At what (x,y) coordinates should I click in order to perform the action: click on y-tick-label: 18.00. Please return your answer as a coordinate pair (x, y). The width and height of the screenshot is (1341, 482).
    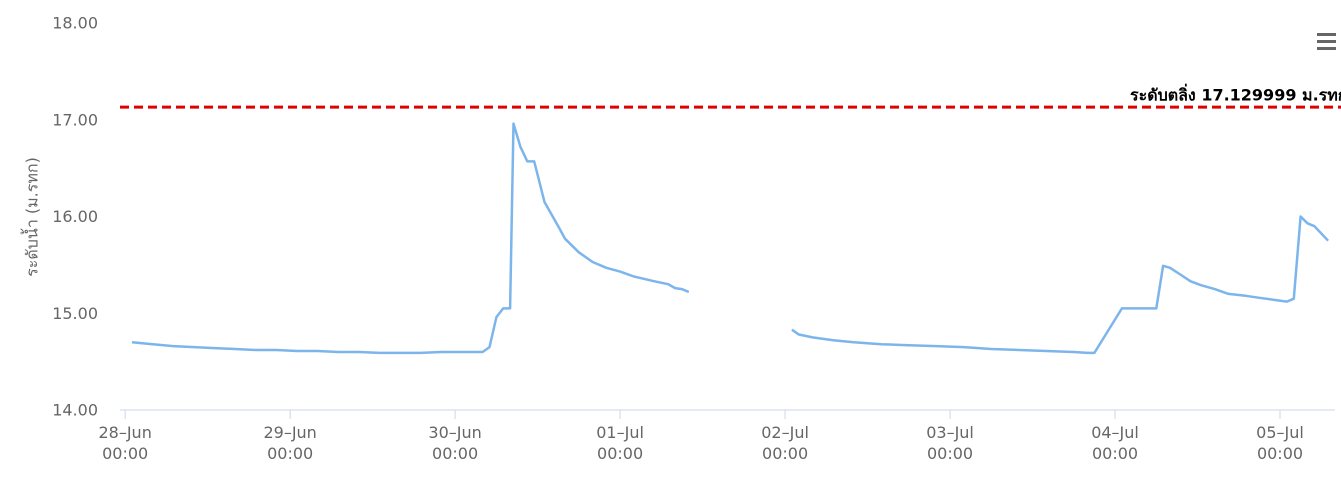
    Looking at the image, I should click on (75, 23).